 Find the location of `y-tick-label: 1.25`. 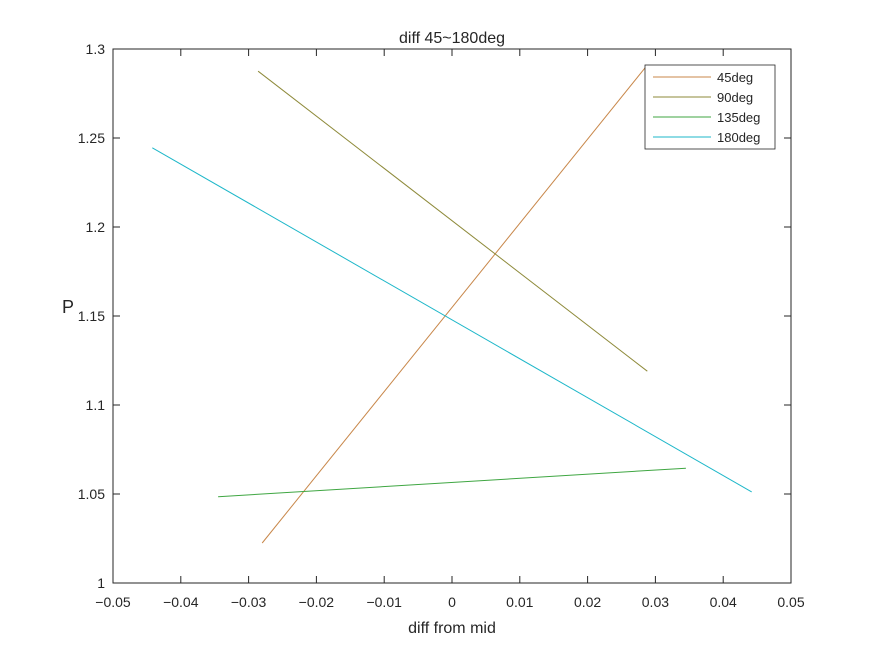

y-tick-label: 1.25 is located at coordinates (91, 138).